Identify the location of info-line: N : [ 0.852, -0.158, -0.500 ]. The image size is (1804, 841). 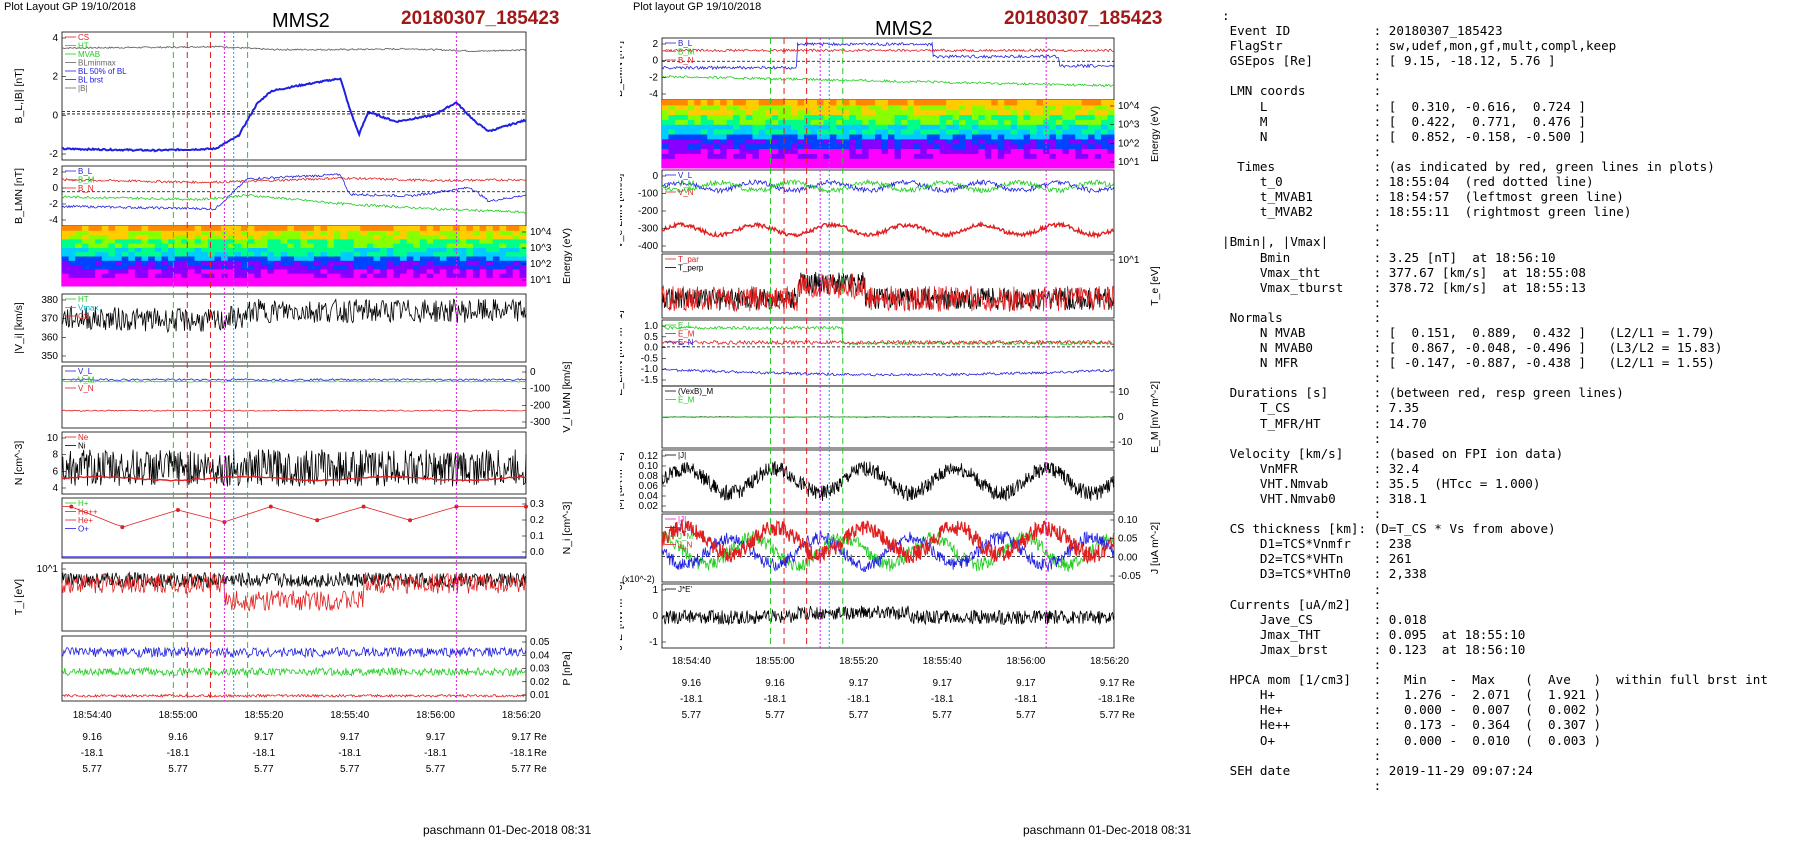
(1404, 136).